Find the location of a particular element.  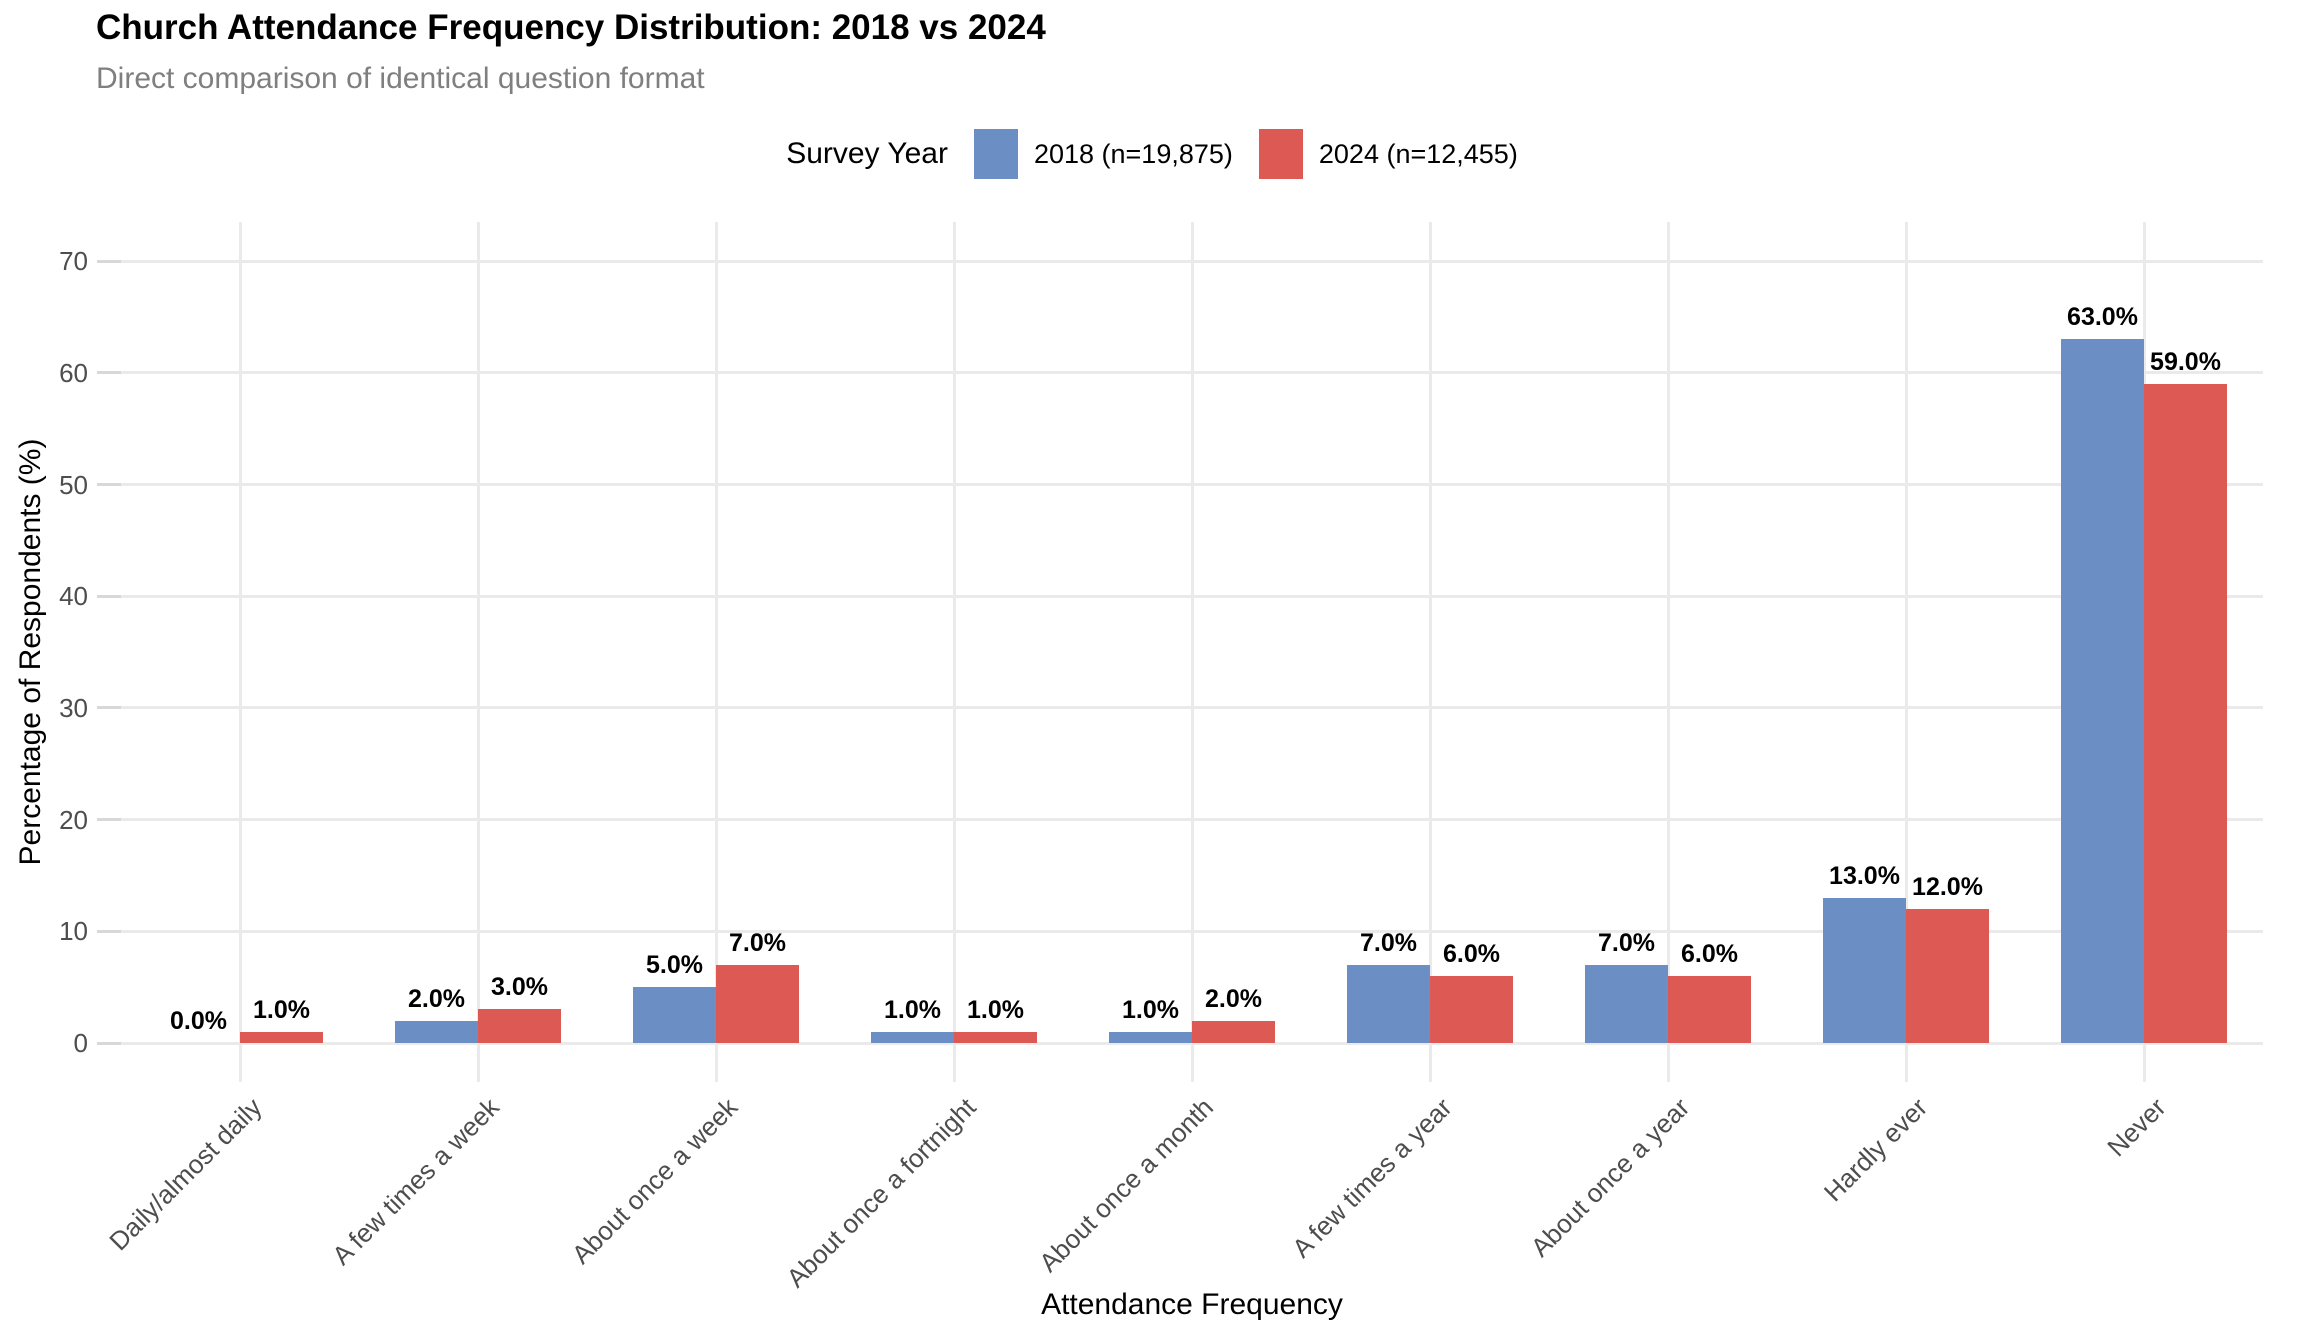

x-tick-label-text: Never is located at coordinates (2136, 1127).